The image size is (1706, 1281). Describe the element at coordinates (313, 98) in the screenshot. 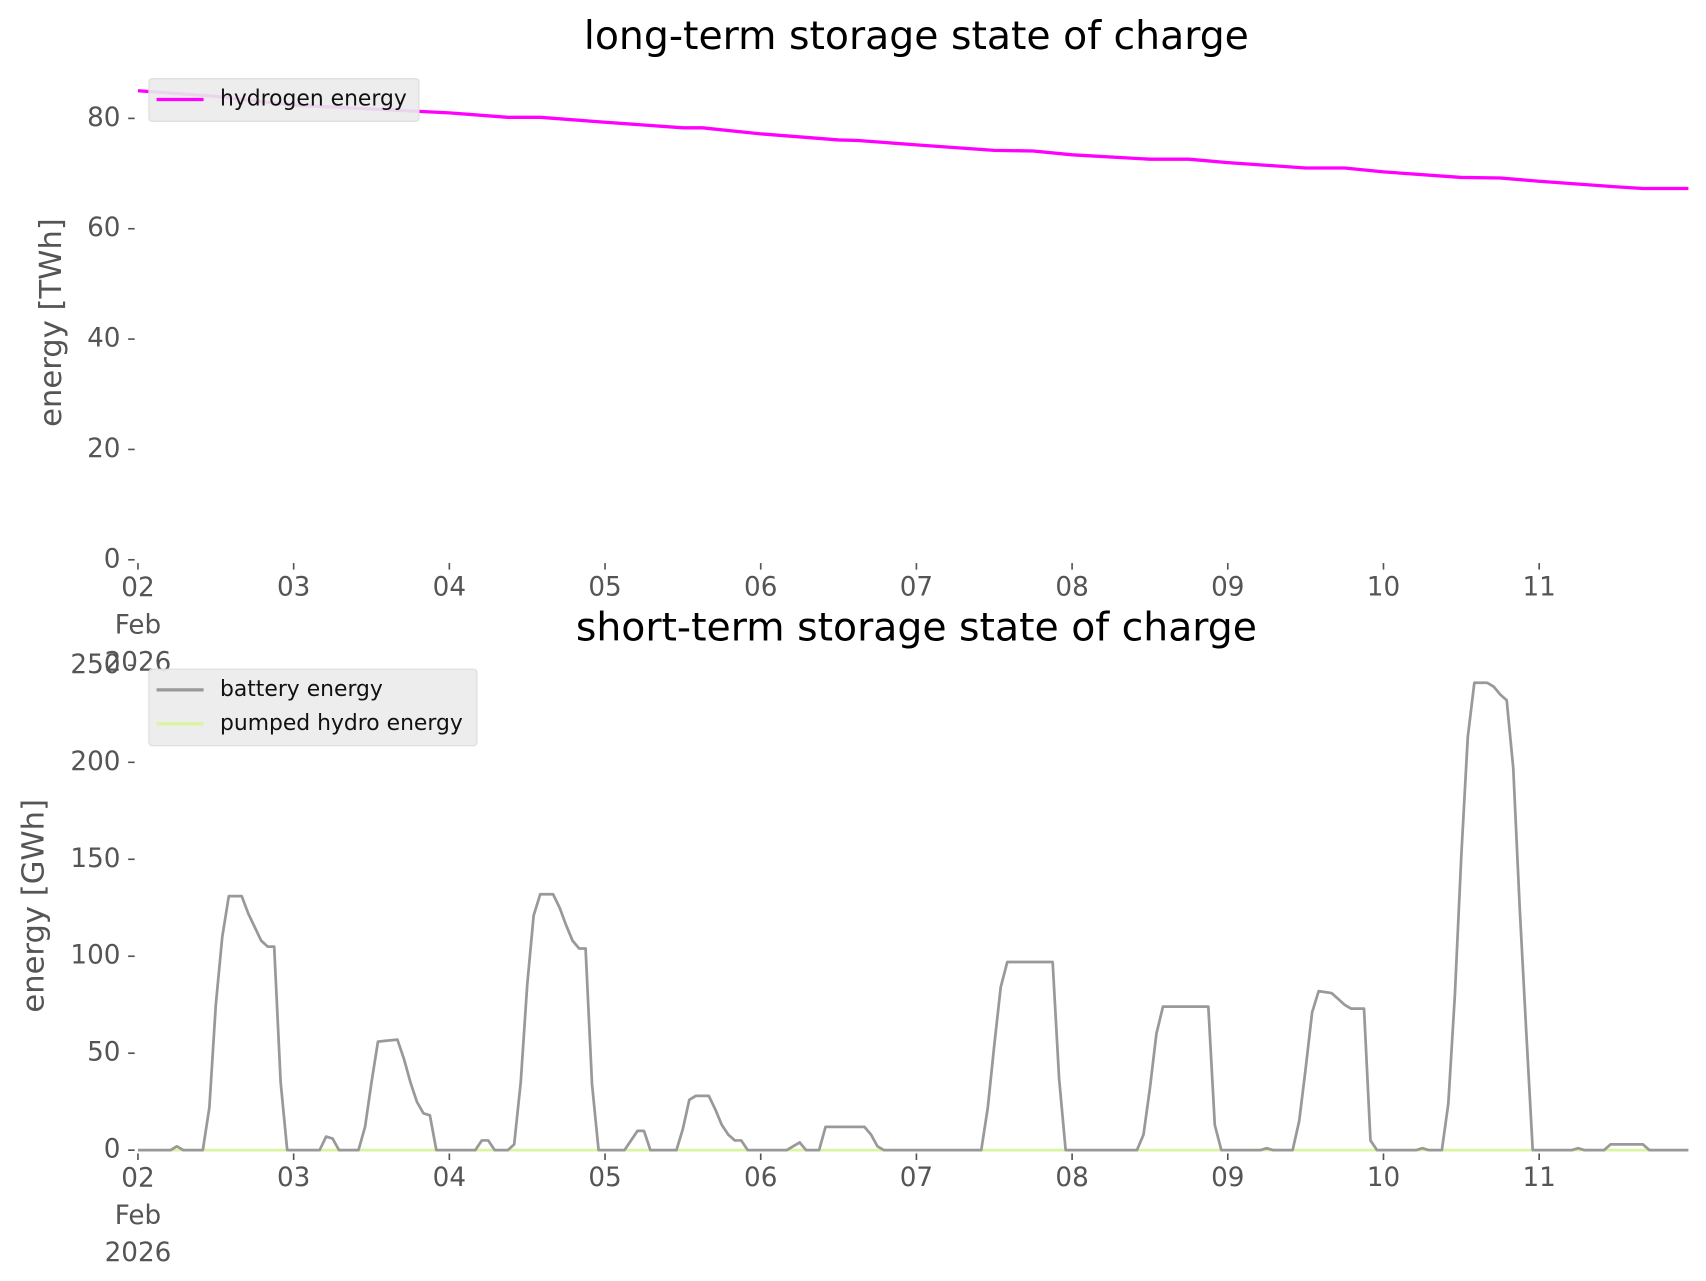

I see `legend-label: hydrogen energy` at that location.